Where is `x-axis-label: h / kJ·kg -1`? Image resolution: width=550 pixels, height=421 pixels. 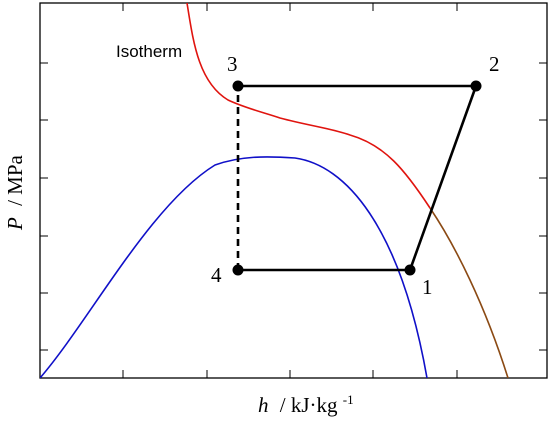
x-axis-label: h / kJ·kg -1 is located at coordinates (306, 404).